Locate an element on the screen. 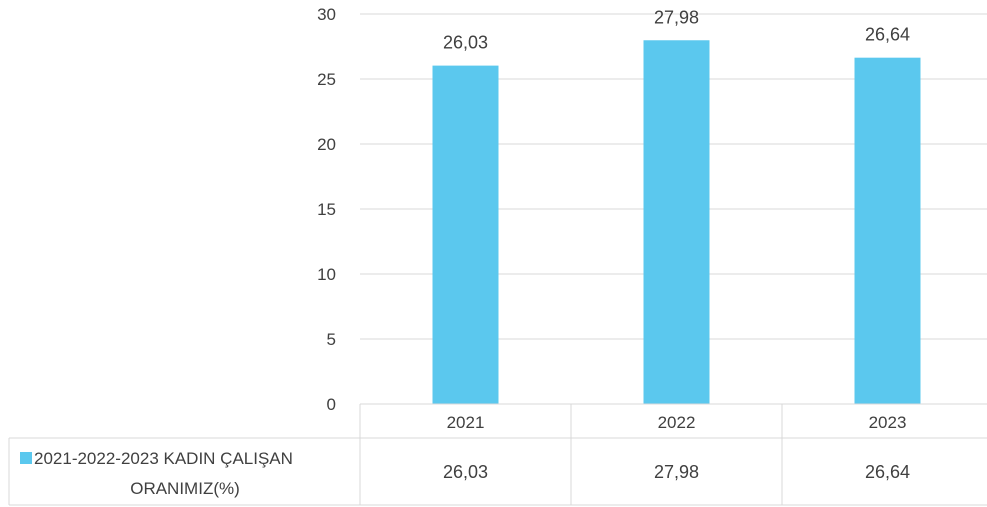 The height and width of the screenshot is (507, 987). y-tick-label: 15 is located at coordinates (326, 209).